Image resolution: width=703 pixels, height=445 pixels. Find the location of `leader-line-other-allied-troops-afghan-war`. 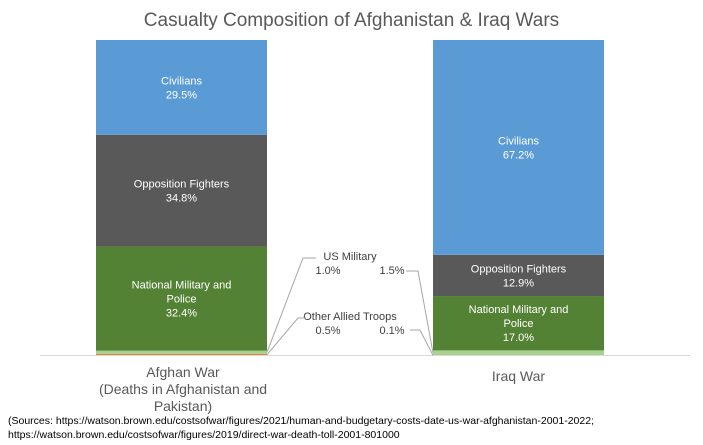

leader-line-other-allied-troops-afghan-war is located at coordinates (286, 336).